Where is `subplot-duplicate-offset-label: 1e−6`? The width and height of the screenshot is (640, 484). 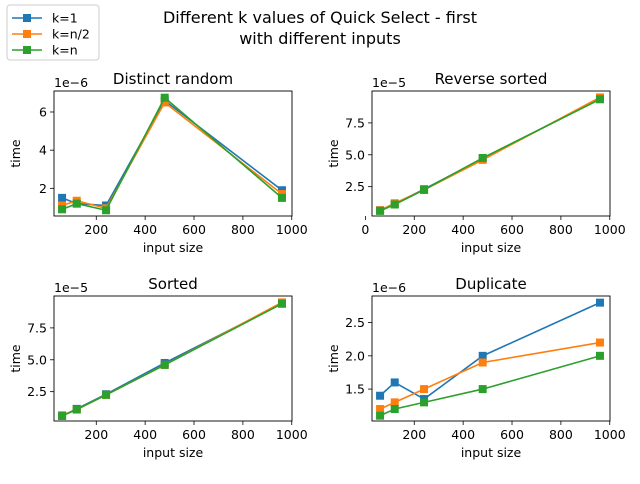 subplot-duplicate-offset-label: 1e−6 is located at coordinates (389, 287).